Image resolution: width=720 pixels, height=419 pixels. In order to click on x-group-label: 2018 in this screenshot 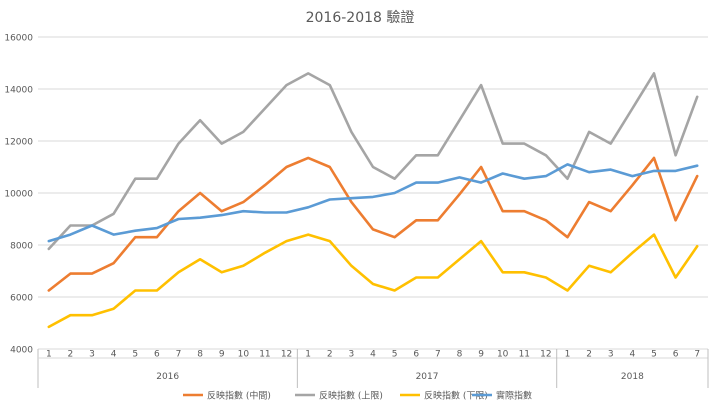, I will do `click(632, 377)`.